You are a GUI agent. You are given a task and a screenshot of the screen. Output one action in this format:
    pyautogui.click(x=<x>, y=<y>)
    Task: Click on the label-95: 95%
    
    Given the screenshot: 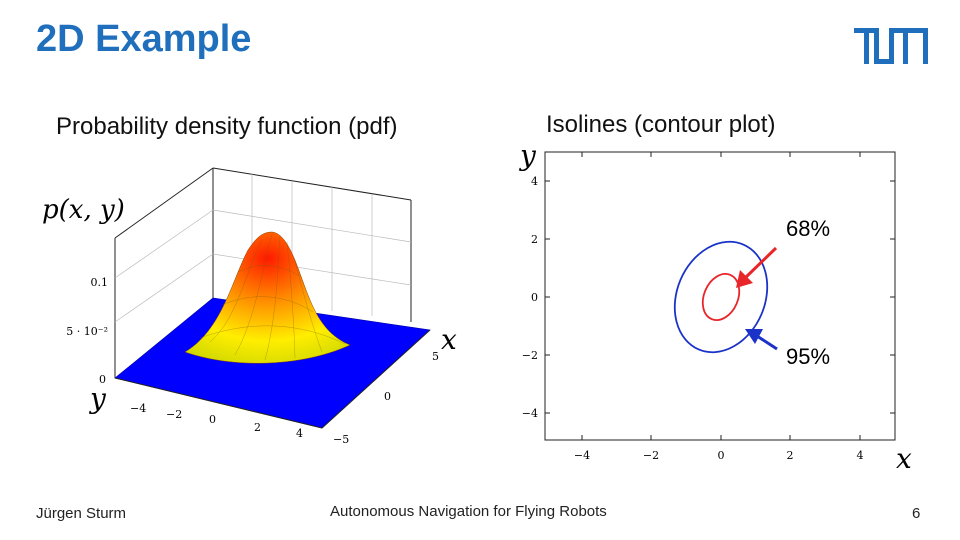 What is the action you would take?
    pyautogui.click(x=808, y=356)
    